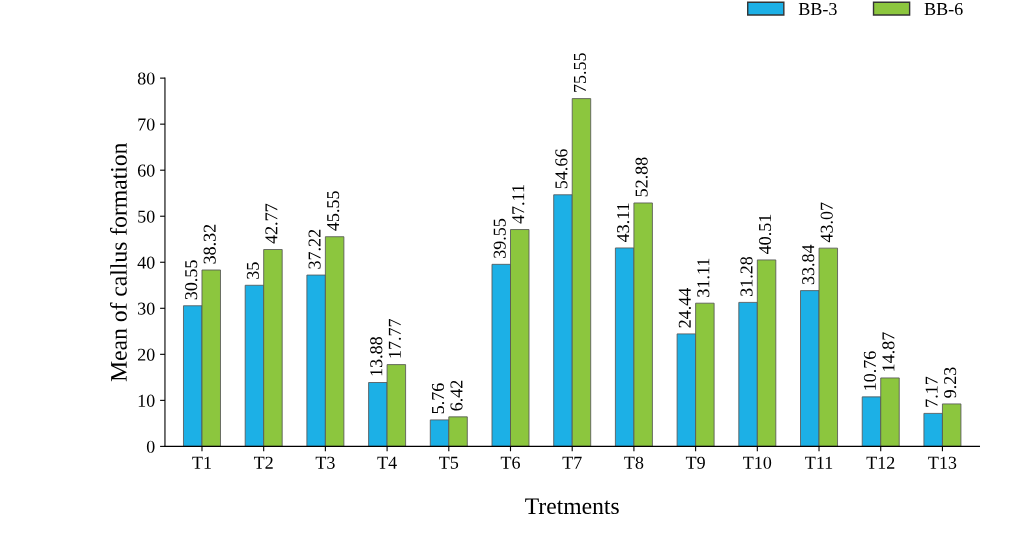 The image size is (1031, 558). What do you see at coordinates (880, 462) in the screenshot?
I see `x-tick-label: T12` at bounding box center [880, 462].